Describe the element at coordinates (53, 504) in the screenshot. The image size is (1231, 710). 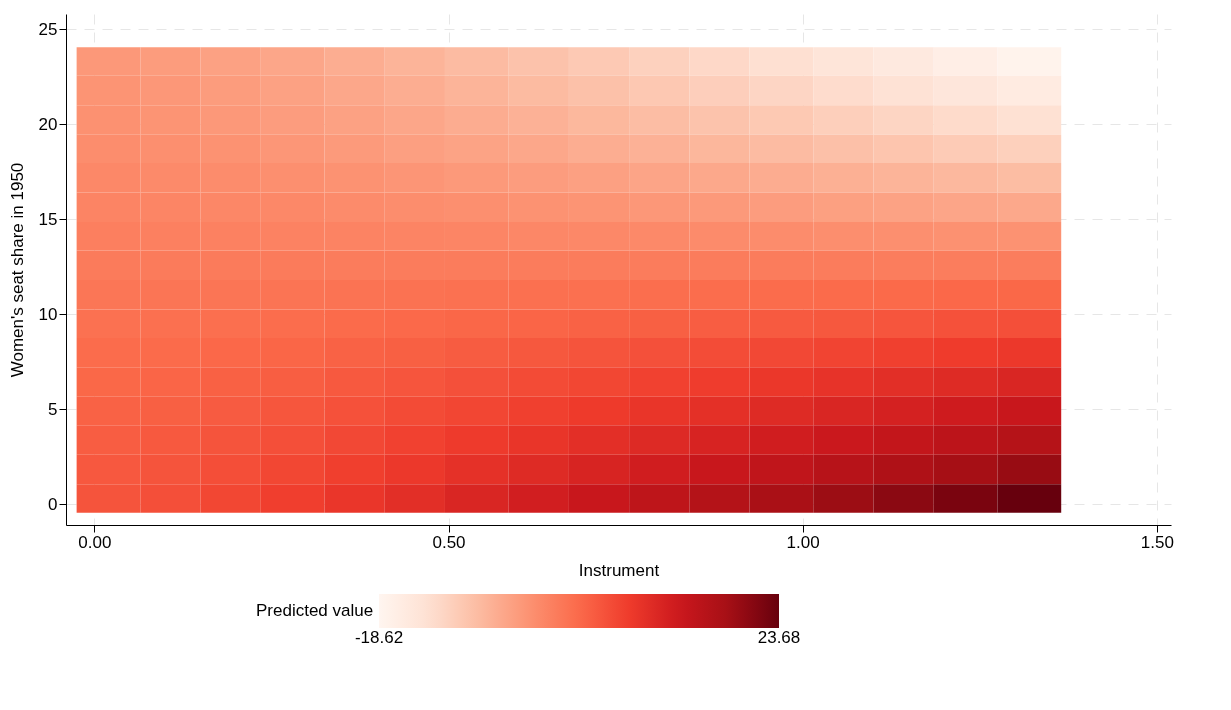
I see `y-tick-label: 0` at that location.